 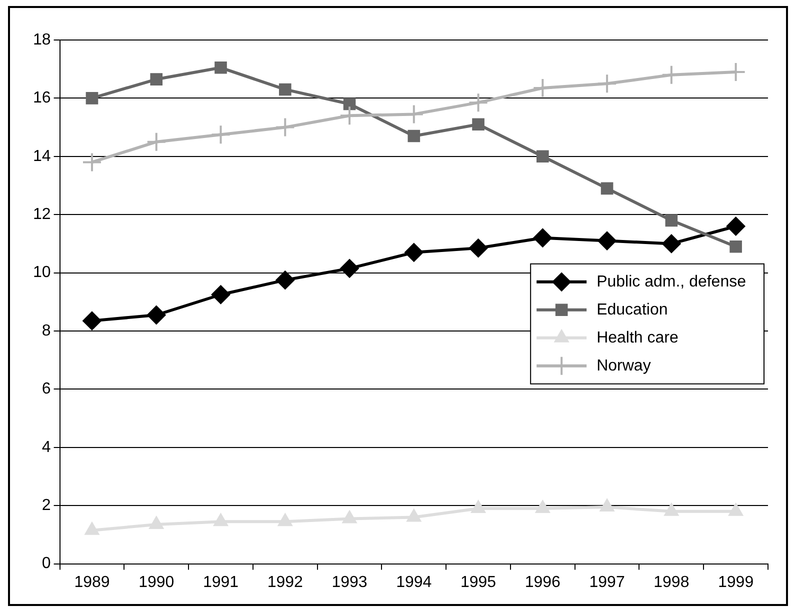 I want to click on y-tick-label: 12, so click(x=42, y=215).